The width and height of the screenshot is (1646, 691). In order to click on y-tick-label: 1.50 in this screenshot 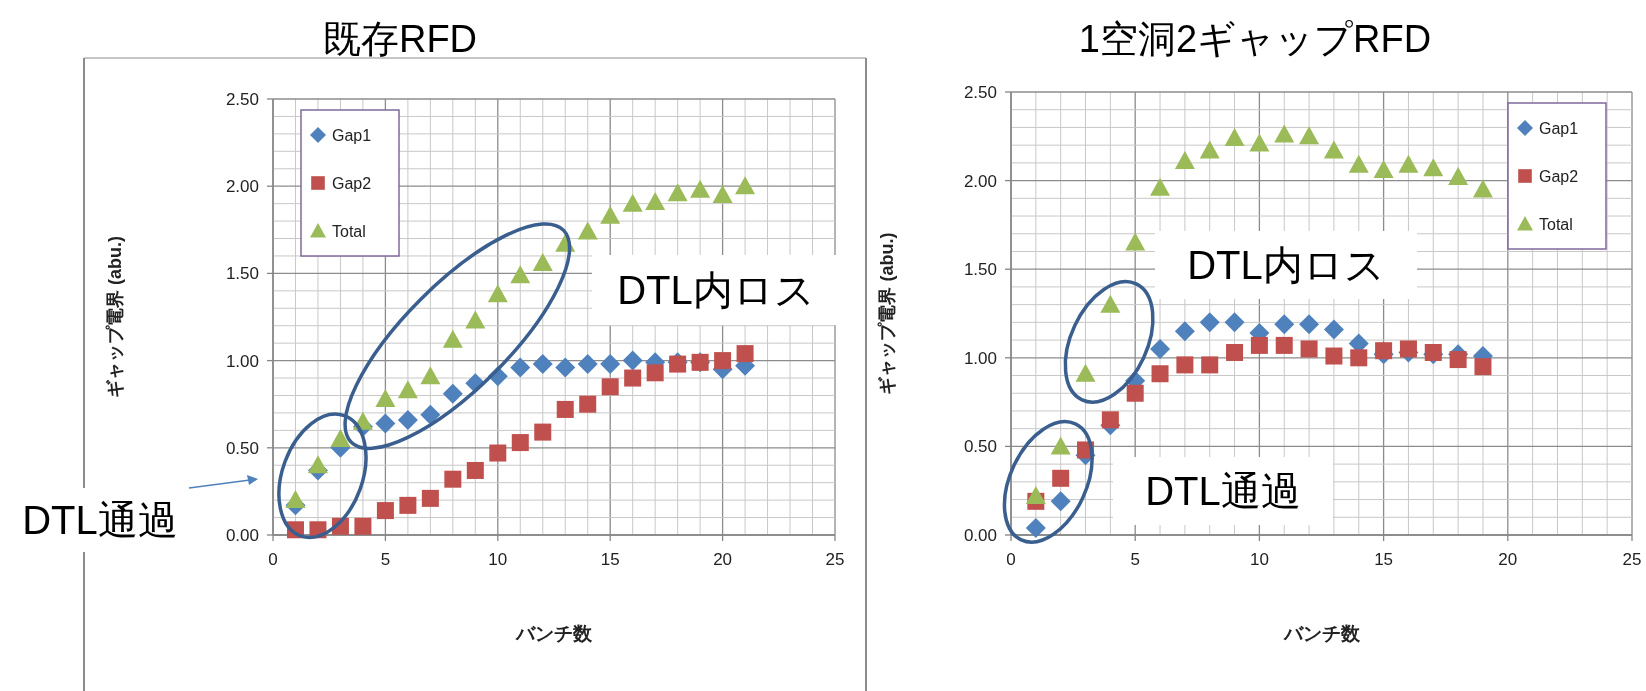, I will do `click(242, 274)`.